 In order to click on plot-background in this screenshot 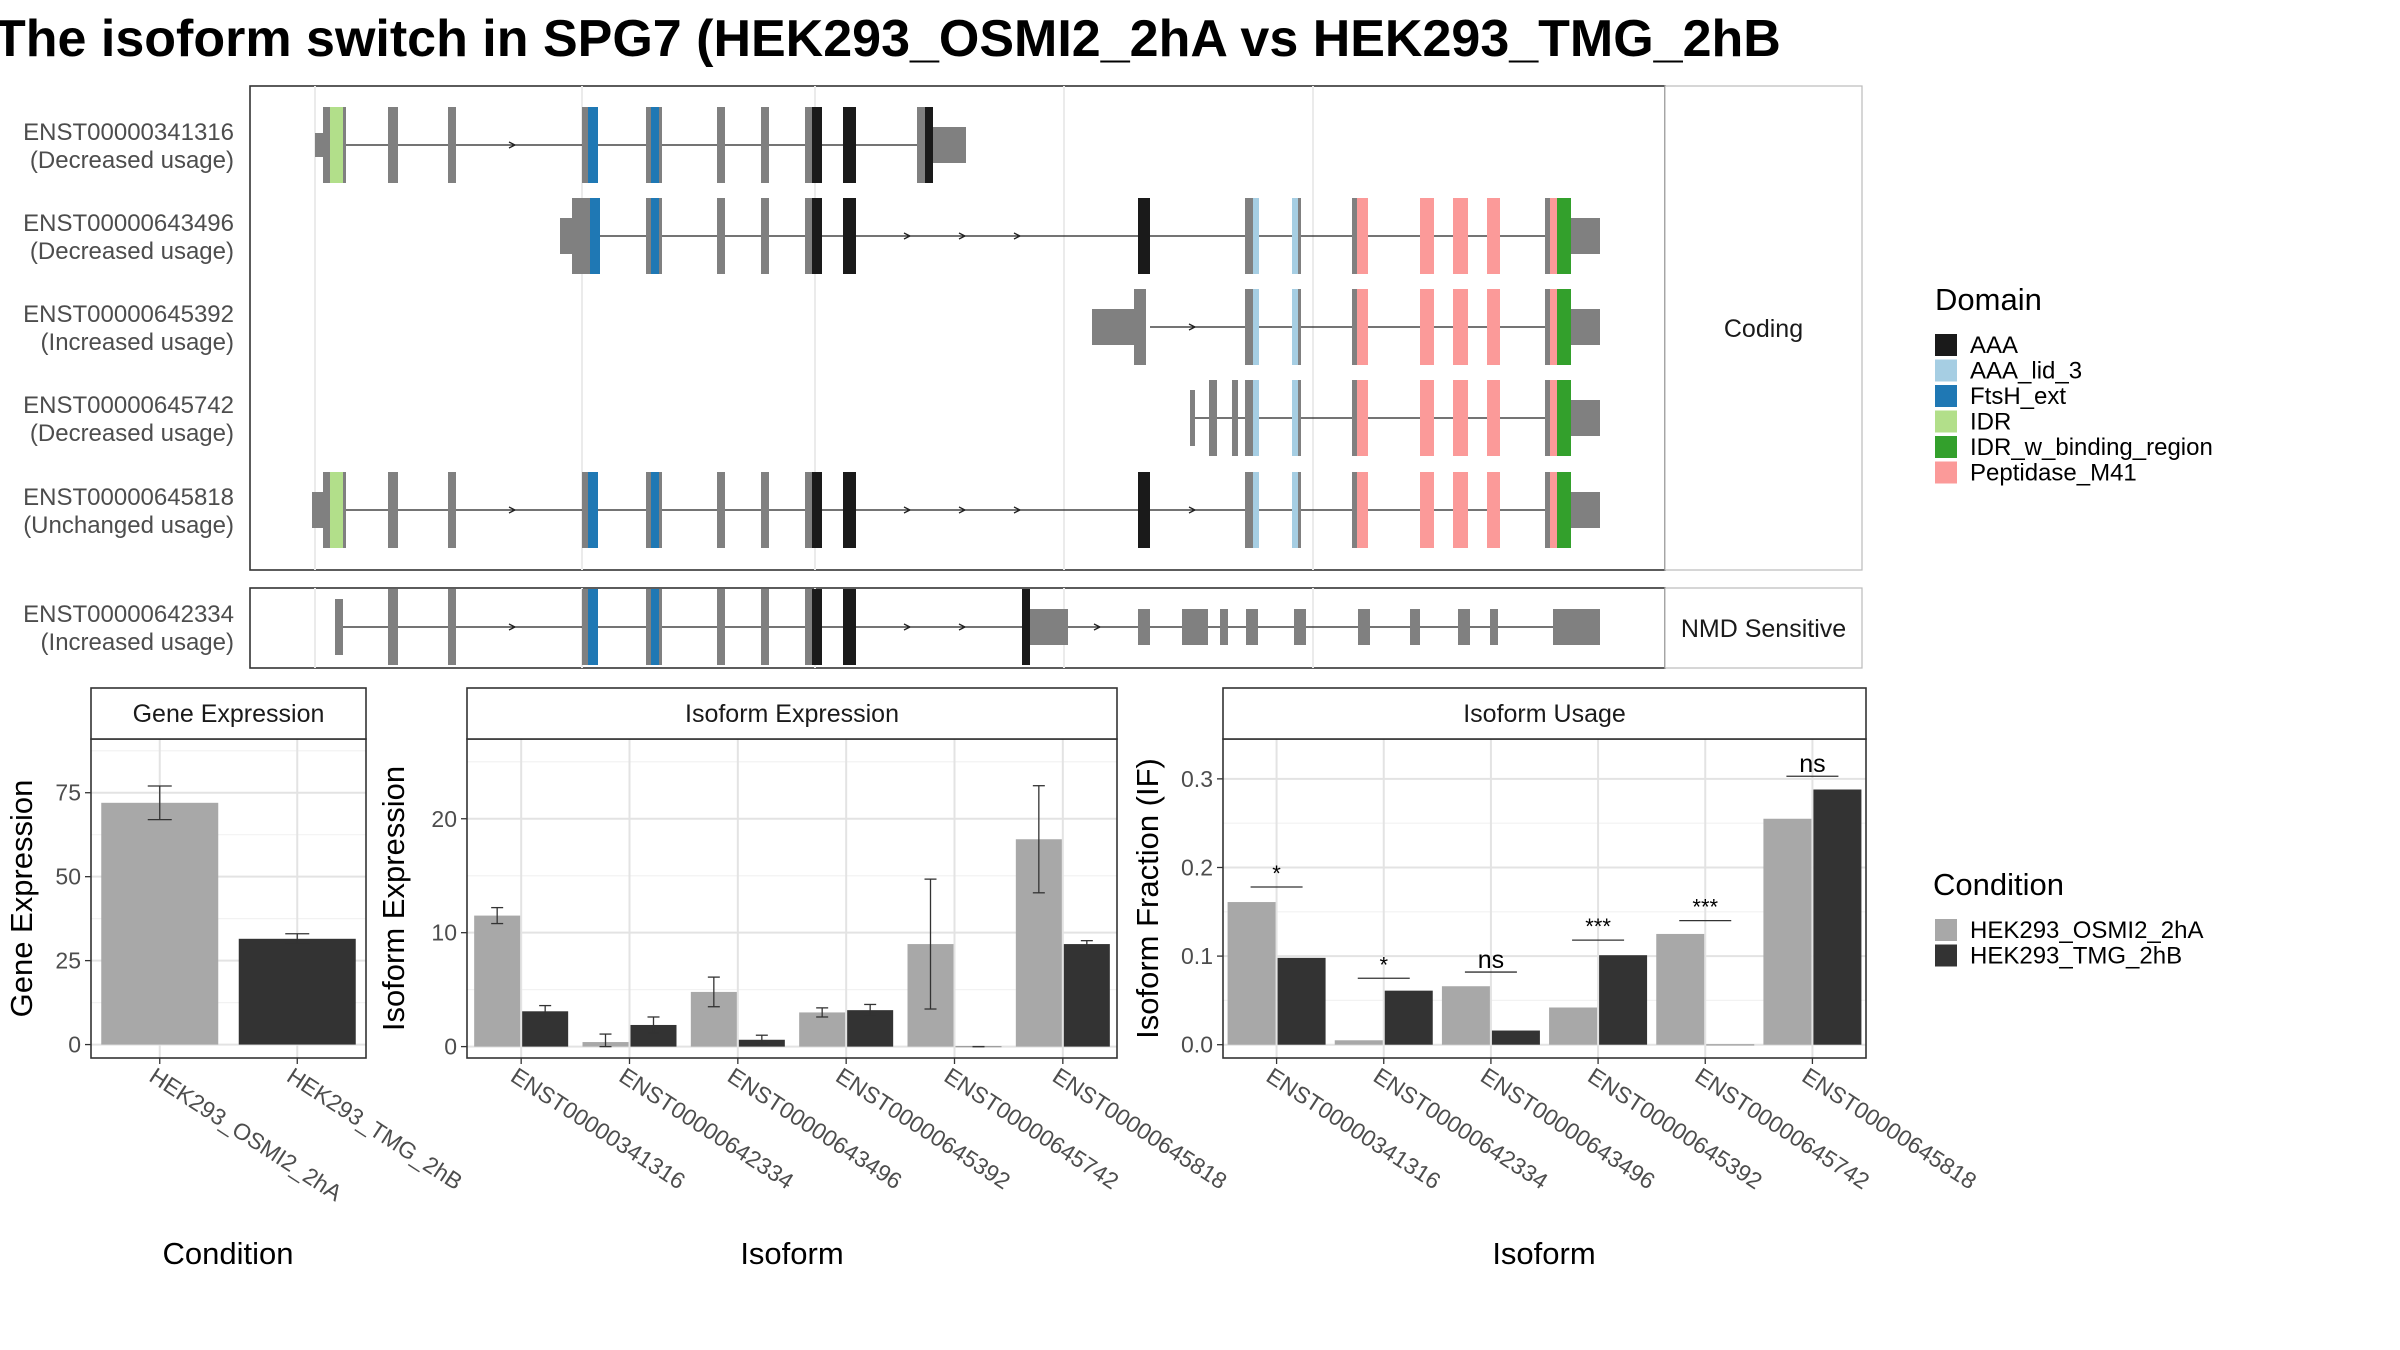, I will do `click(792, 898)`.